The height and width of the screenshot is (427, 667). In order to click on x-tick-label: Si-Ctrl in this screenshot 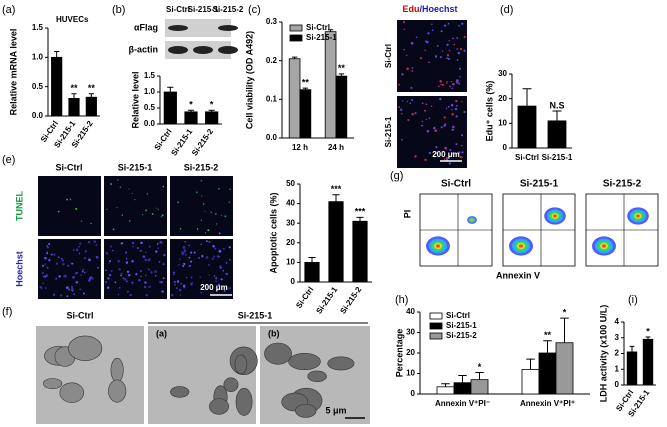, I will do `click(304, 297)`.